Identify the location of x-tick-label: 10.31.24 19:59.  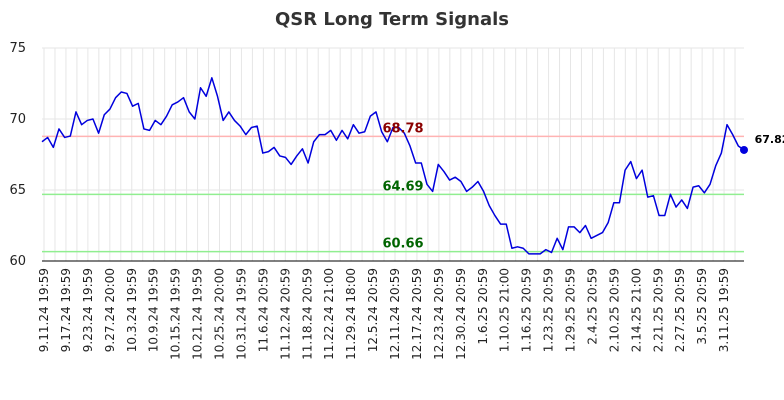
(241, 314).